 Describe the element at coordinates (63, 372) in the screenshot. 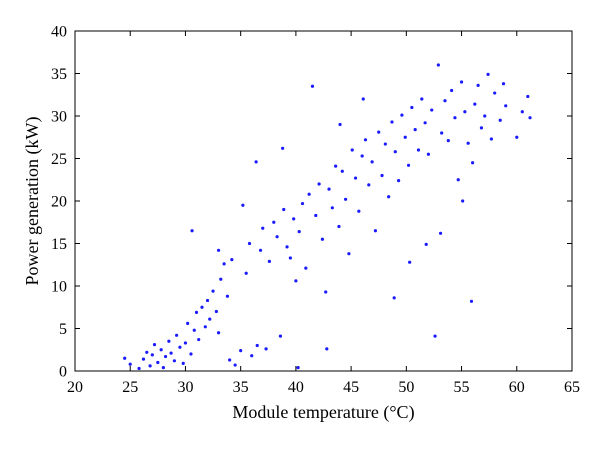

I see `y-tick-label: 0` at that location.